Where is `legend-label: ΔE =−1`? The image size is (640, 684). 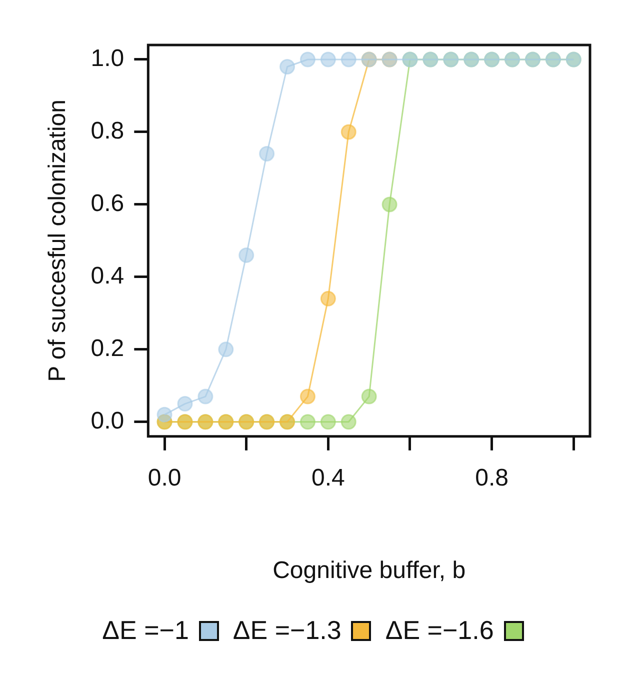
legend-label: ΔE =−1 is located at coordinates (145, 630).